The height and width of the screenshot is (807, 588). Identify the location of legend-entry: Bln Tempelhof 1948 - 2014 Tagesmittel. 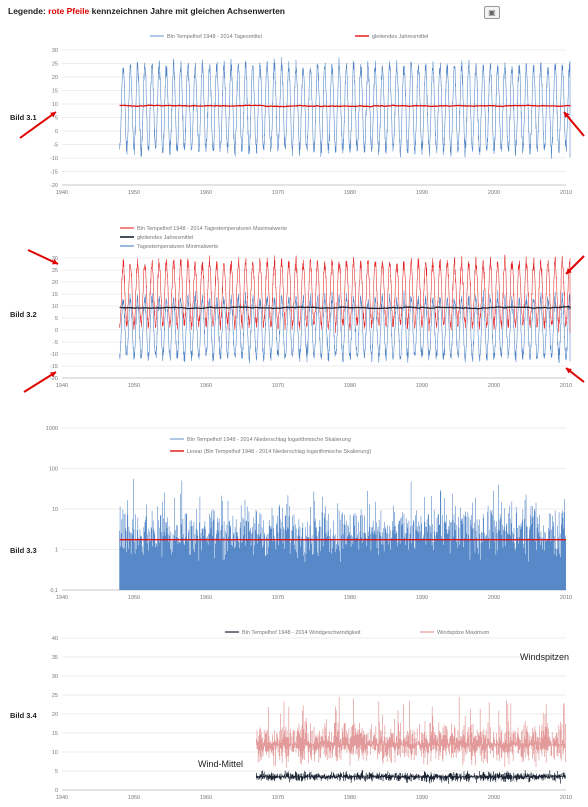
(214, 37).